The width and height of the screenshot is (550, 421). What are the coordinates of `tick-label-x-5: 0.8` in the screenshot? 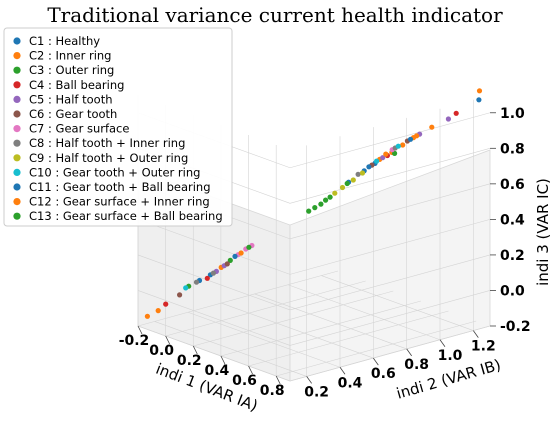 It's located at (272, 391).